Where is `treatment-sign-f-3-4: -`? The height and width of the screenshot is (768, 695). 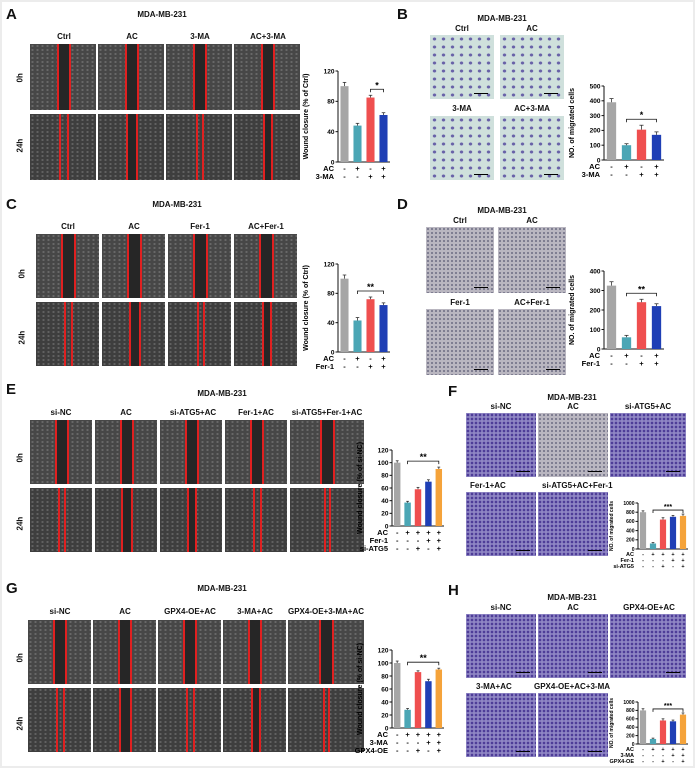
treatment-sign-f-3-4: - is located at coordinates (673, 567).